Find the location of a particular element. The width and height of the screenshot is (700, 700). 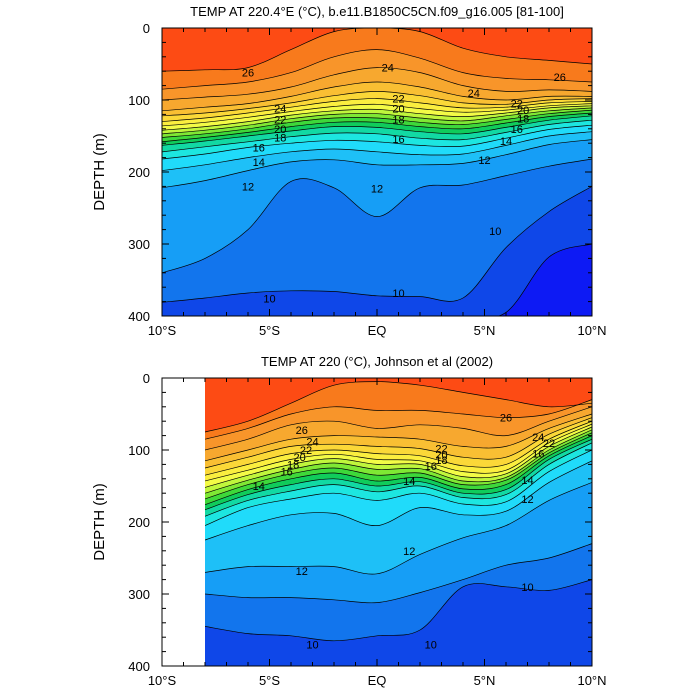

chart-title: TEMP AT 220 (°C), Johnson et al (2002) is located at coordinates (377, 361).